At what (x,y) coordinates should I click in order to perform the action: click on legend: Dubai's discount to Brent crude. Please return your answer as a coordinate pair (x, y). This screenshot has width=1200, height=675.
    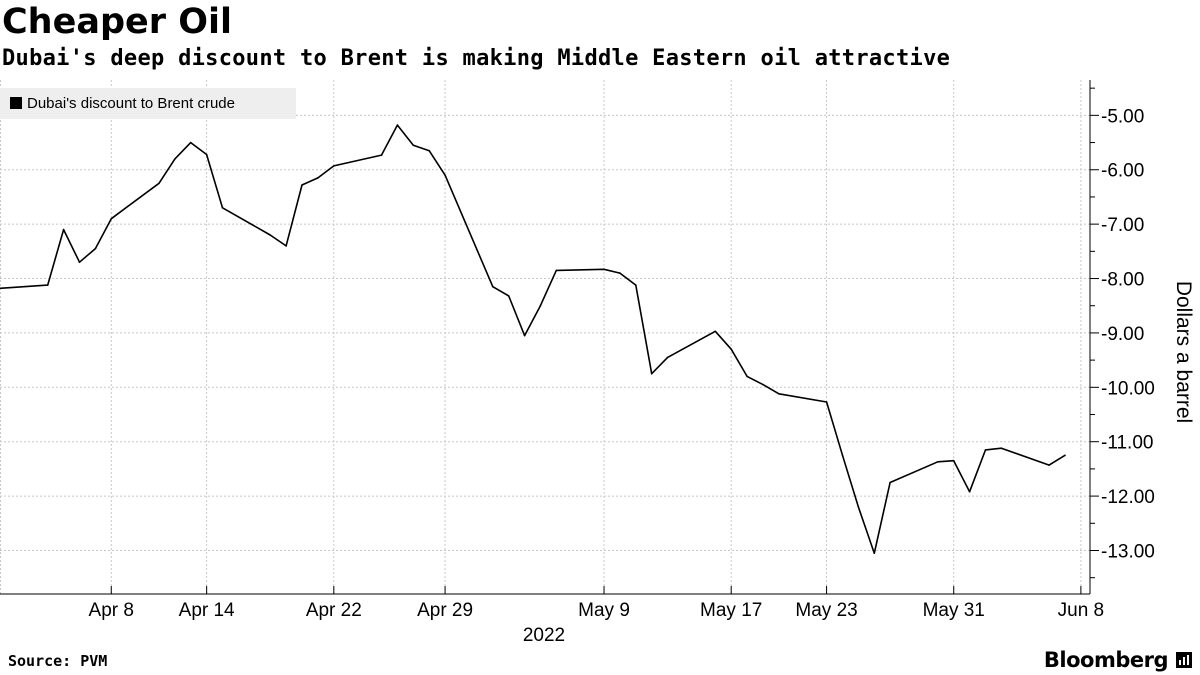
    Looking at the image, I should click on (148, 103).